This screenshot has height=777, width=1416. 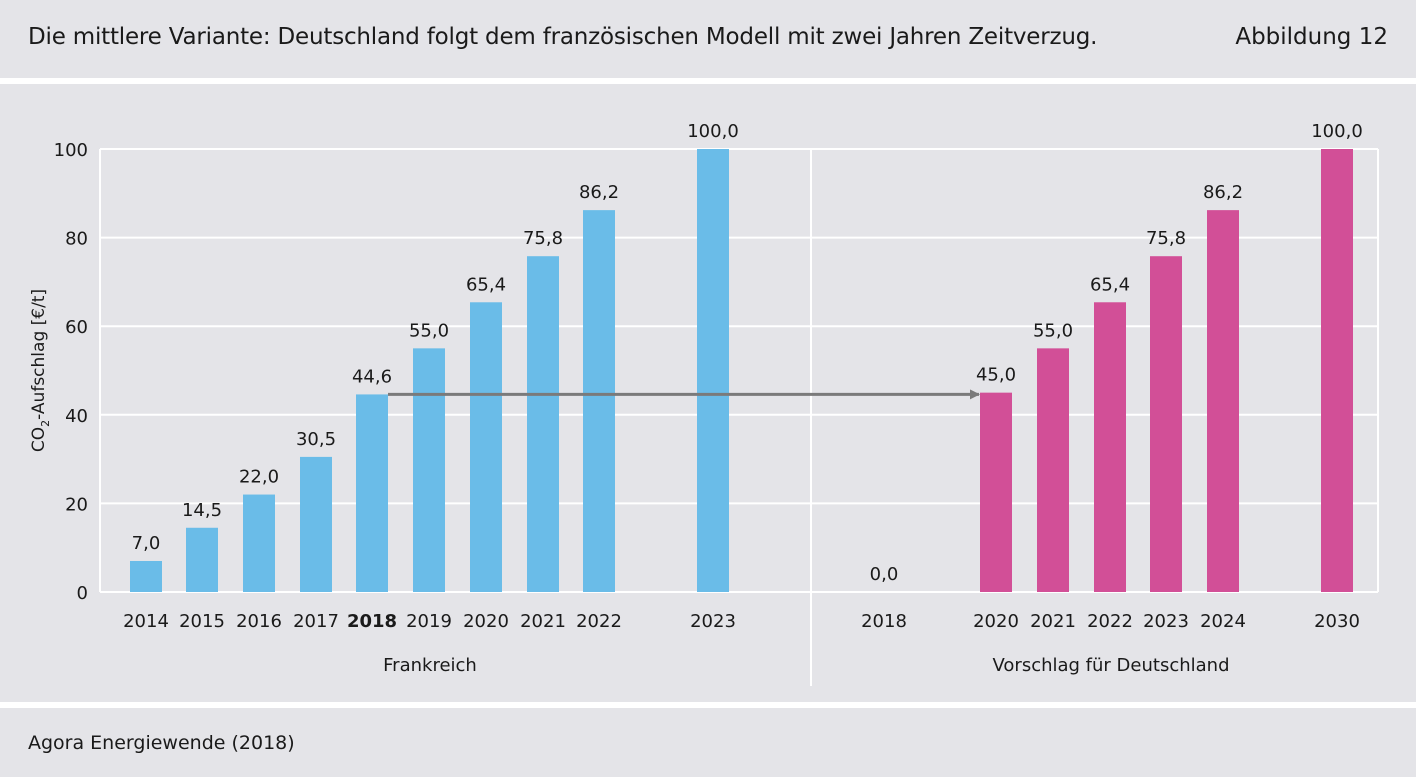 I want to click on data-label-deutschland-2018: 0,0, so click(x=884, y=574).